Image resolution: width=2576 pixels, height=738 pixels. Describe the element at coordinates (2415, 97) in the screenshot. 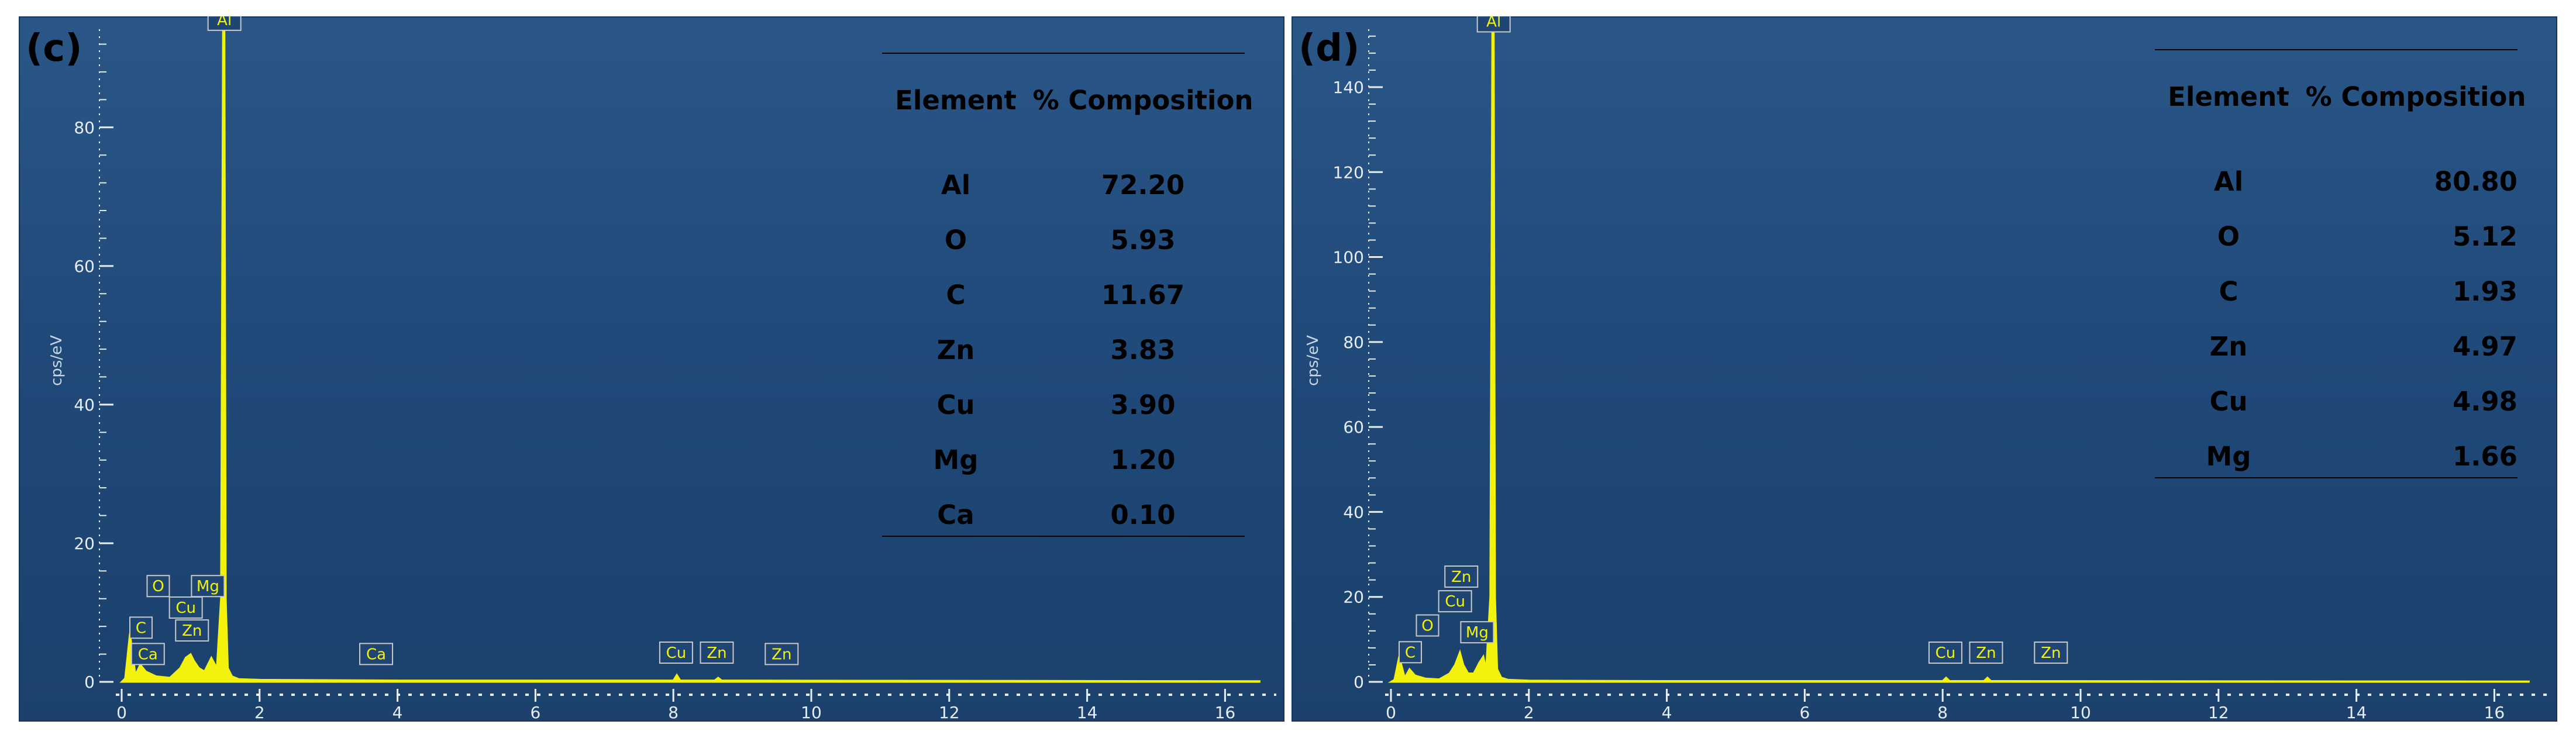

I see `table-header-composition: % Composition` at that location.